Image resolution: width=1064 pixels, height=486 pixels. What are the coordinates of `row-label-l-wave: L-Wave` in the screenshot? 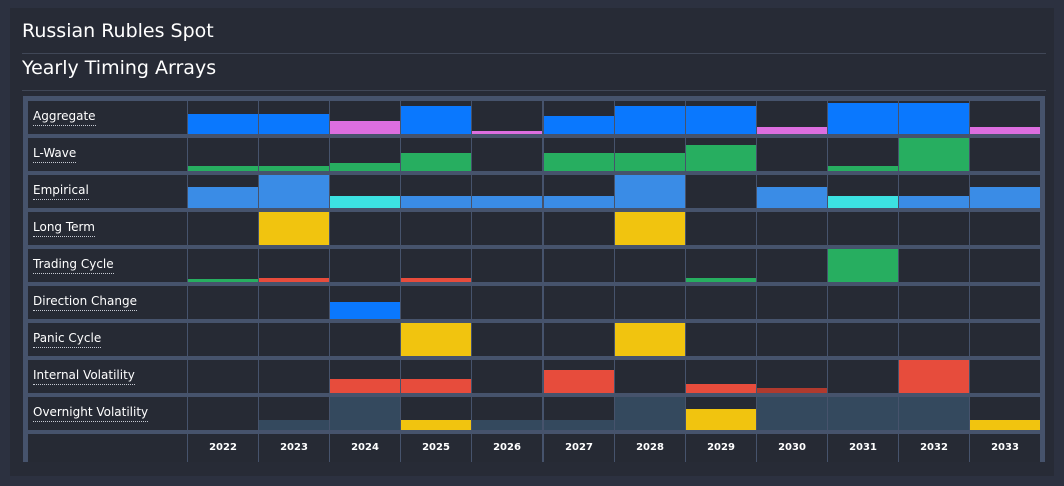 It's located at (55, 154).